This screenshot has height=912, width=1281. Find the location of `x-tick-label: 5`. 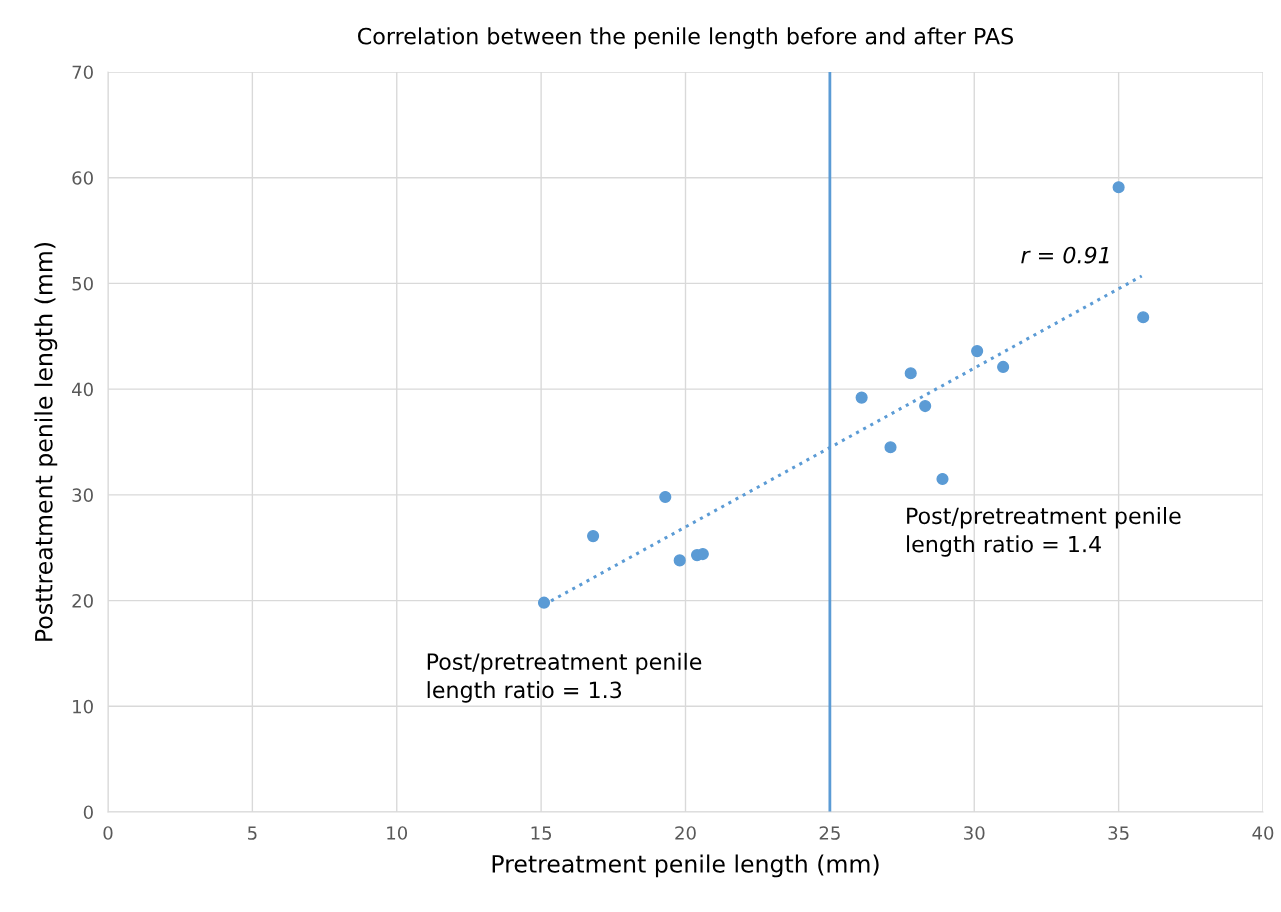

x-tick-label: 5 is located at coordinates (252, 833).